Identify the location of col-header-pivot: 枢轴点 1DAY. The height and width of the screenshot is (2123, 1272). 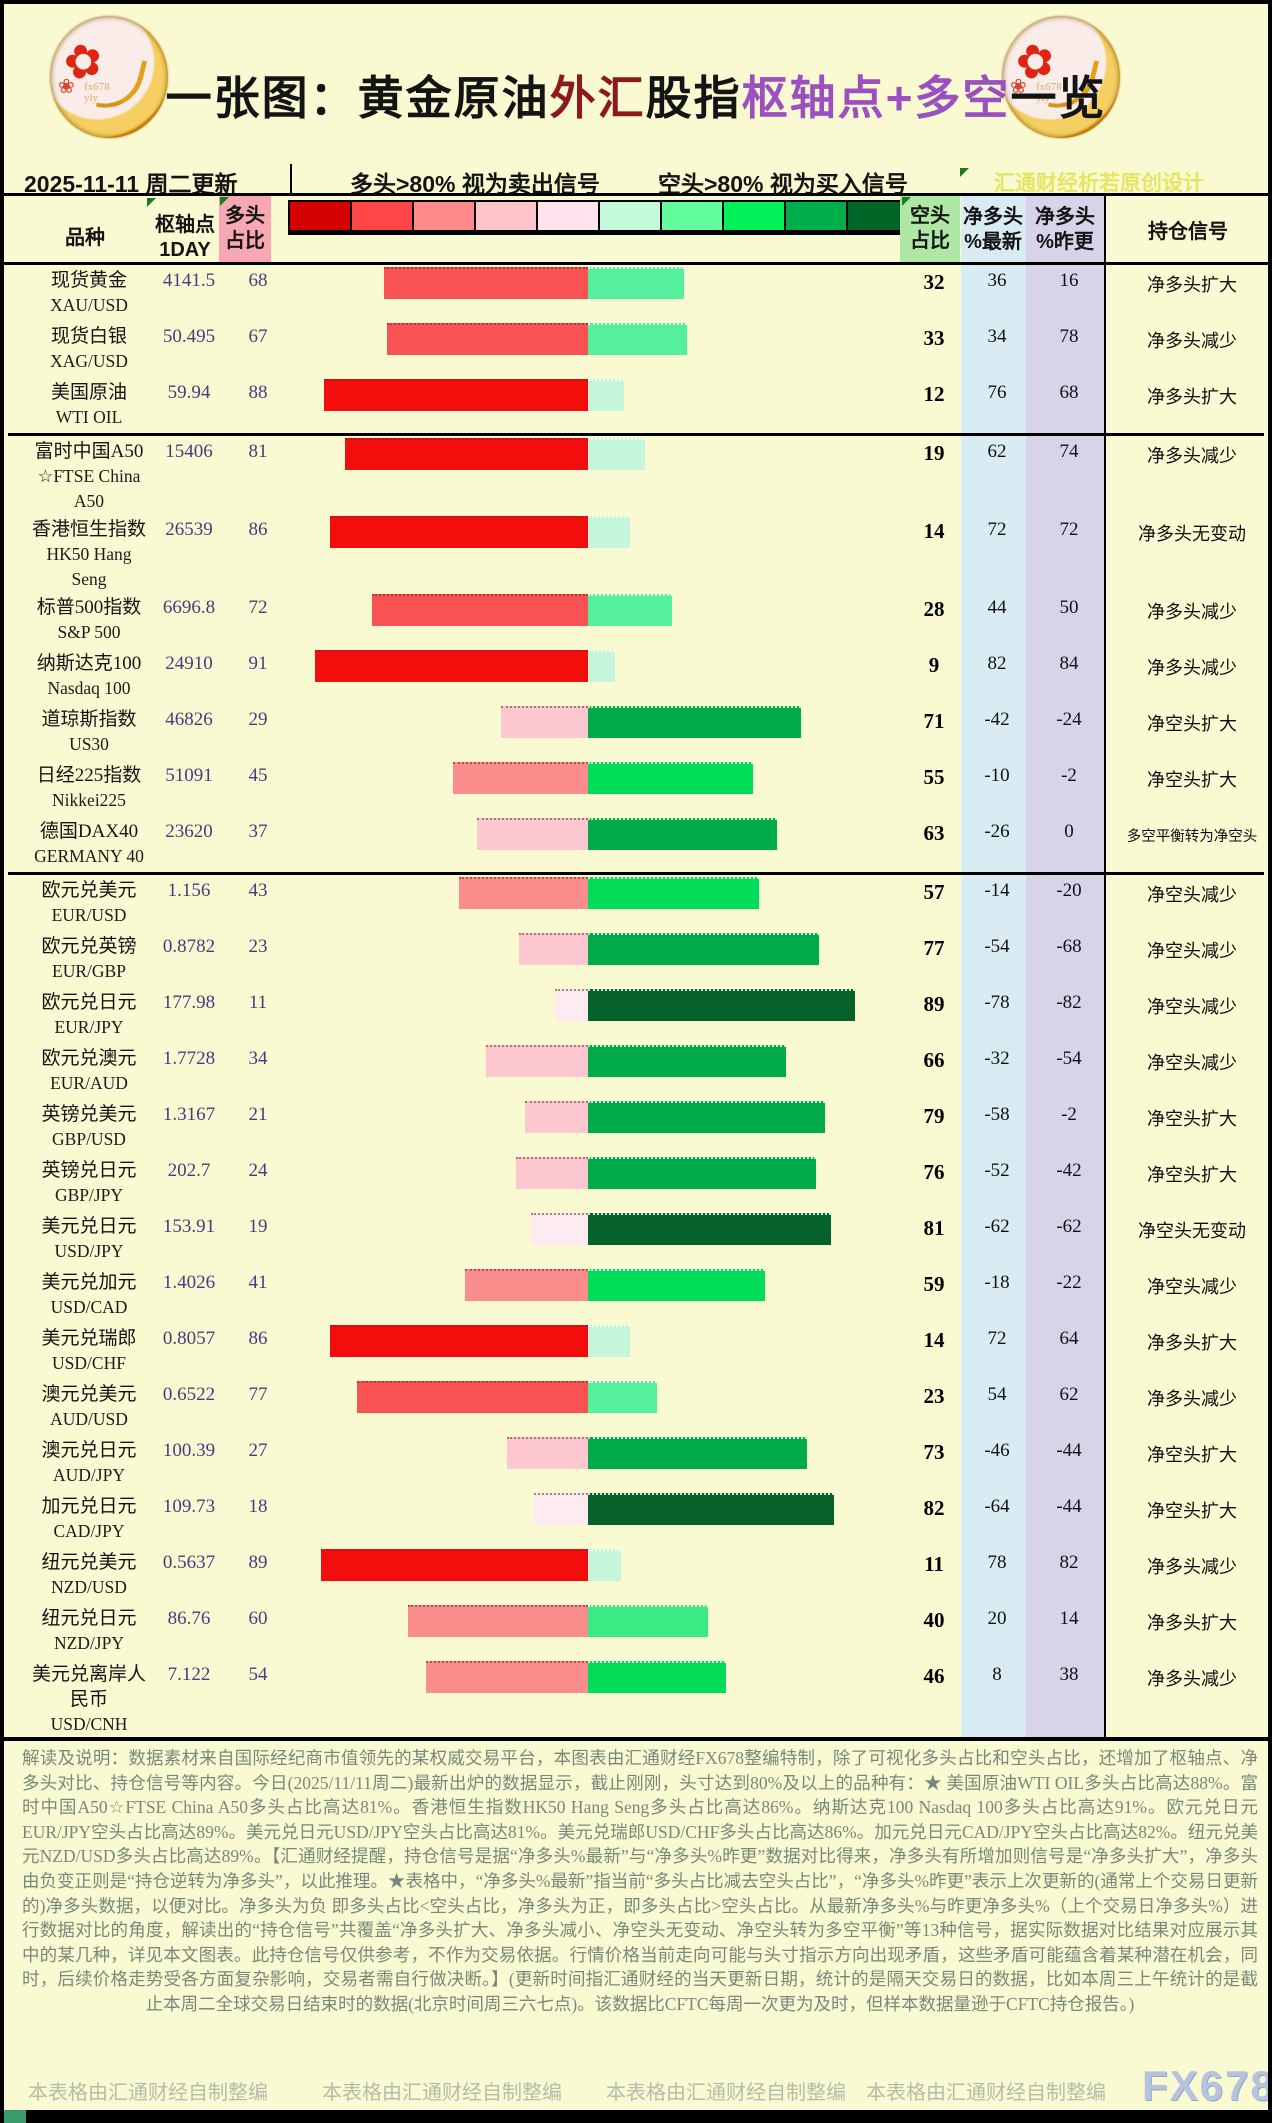
(185, 237).